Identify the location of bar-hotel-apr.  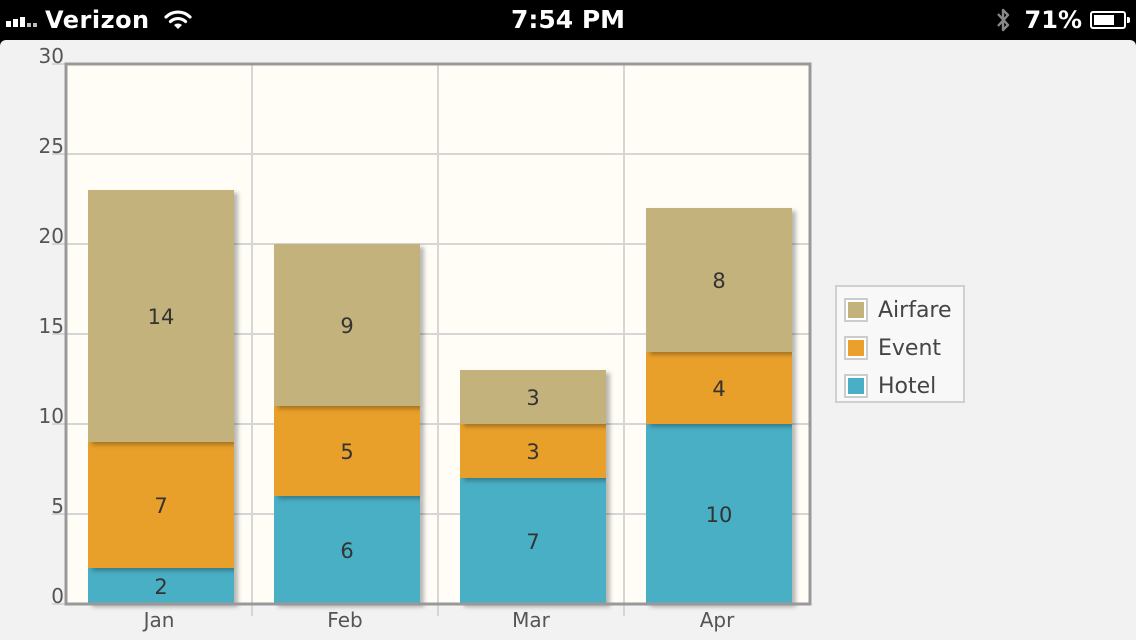
(719, 514).